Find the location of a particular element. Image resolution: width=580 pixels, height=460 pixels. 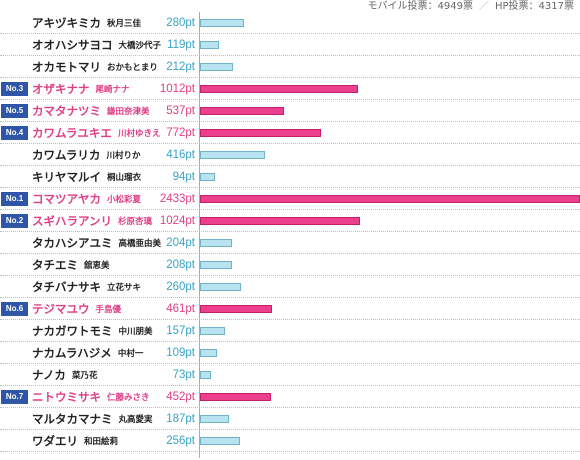

name-katakana-text: タカハシアユミ is located at coordinates (72, 243).